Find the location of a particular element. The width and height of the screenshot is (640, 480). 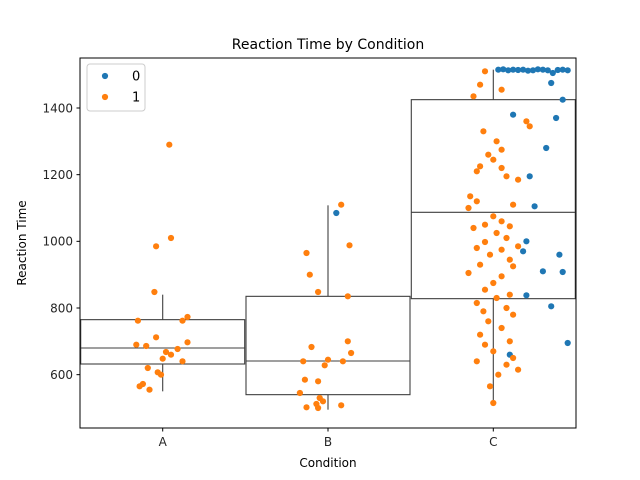

y-tick-label: 1400 is located at coordinates (57, 108).